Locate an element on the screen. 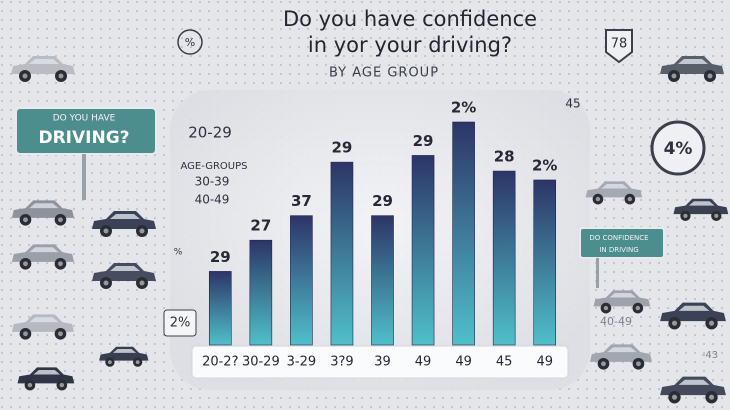  axis-panel is located at coordinates (380, 362).